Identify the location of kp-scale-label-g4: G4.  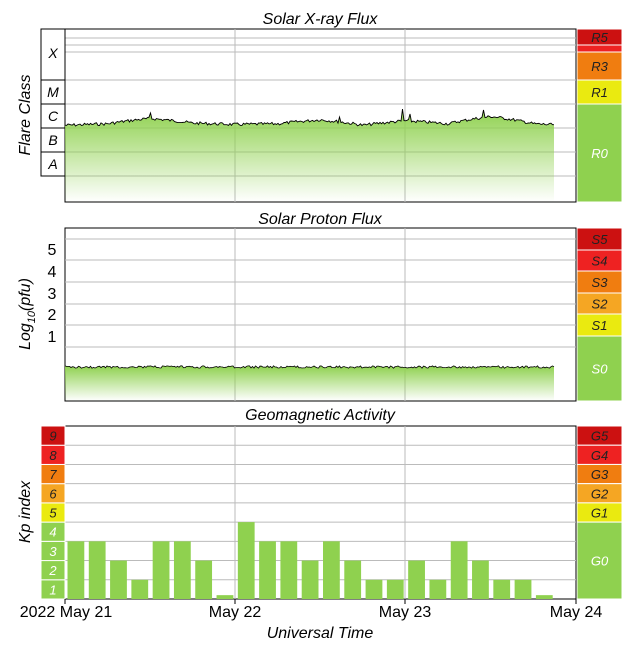
(599, 455).